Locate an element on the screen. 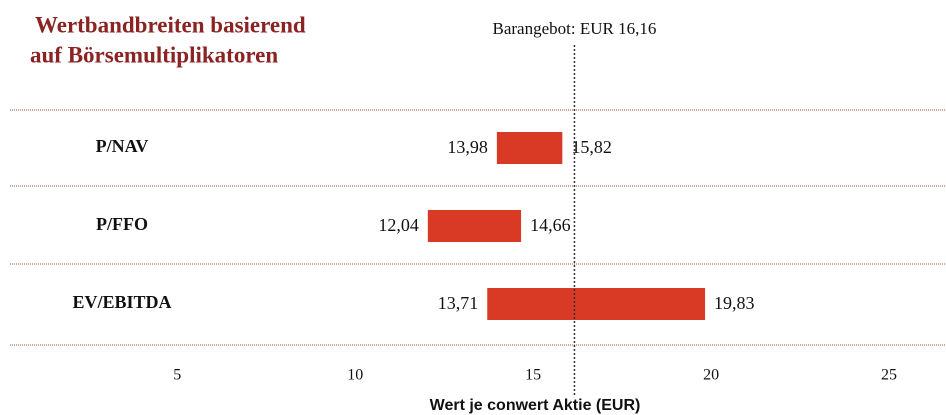  chart-title: auf Börsemultiplikatoren is located at coordinates (154, 54).